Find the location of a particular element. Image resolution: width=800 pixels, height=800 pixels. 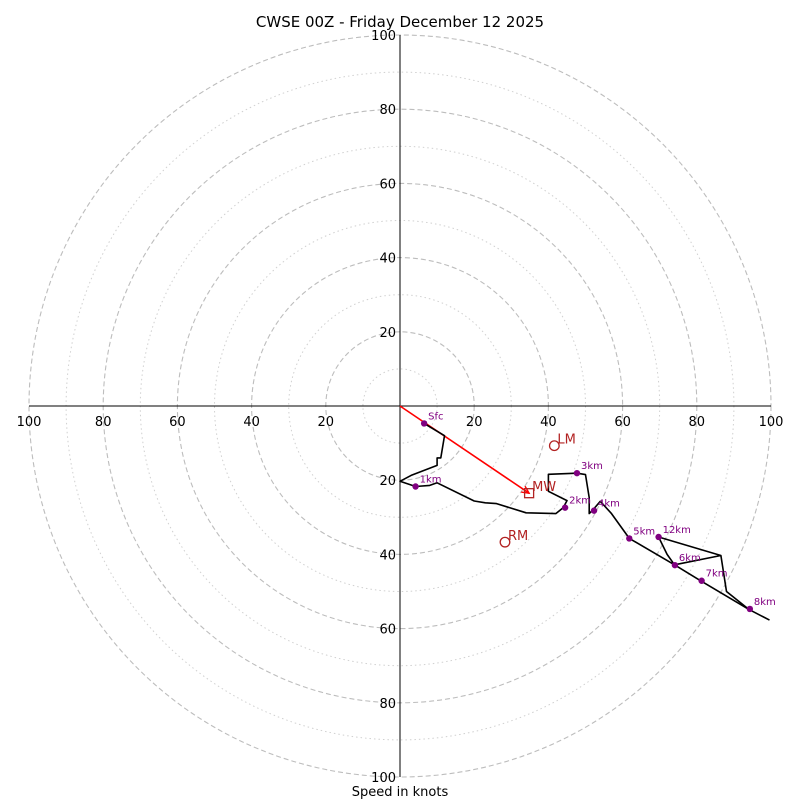

shear-vector-line is located at coordinates (464, 449).